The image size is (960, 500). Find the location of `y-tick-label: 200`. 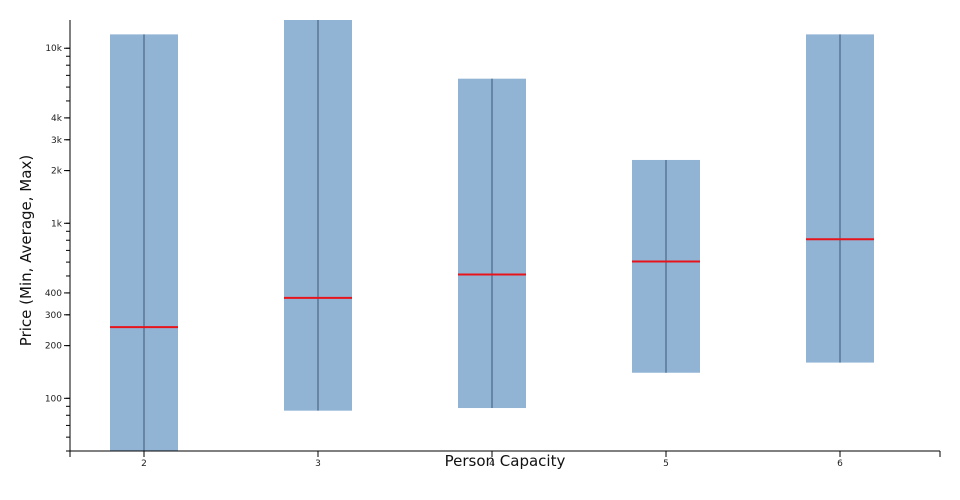

y-tick-label: 200 is located at coordinates (53, 347).